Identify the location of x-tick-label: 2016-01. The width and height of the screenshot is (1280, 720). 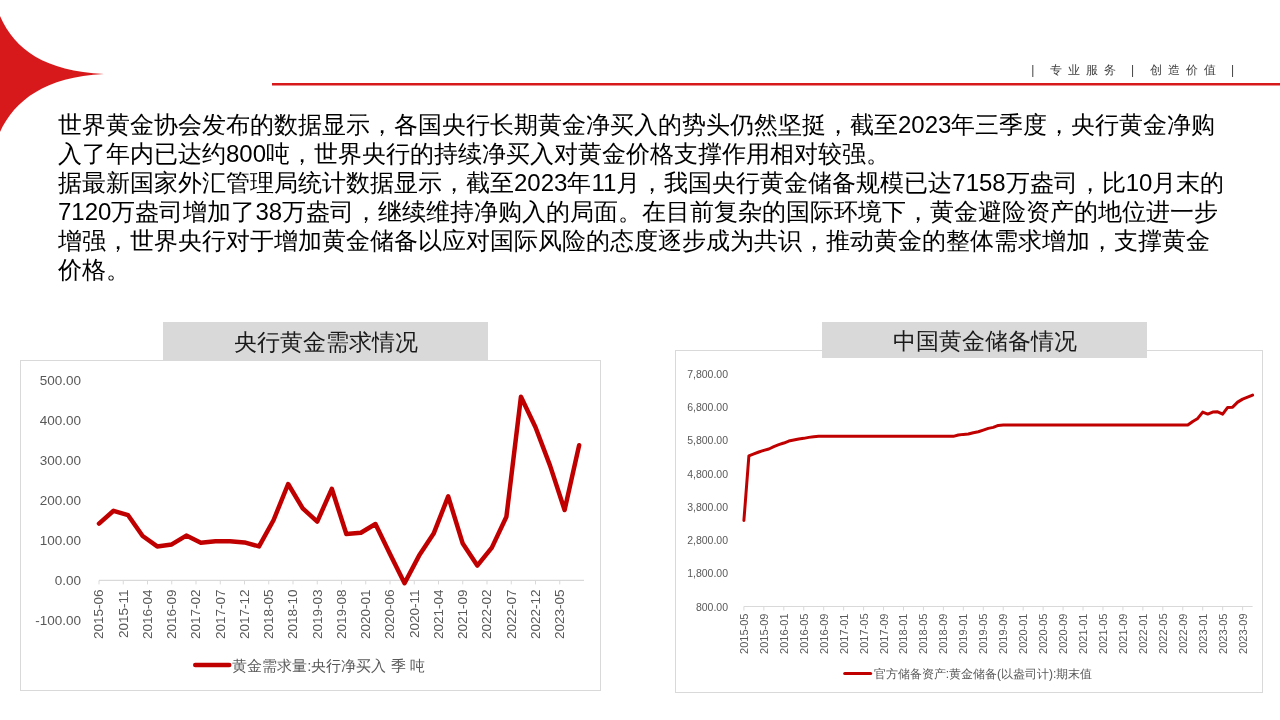
(783, 633).